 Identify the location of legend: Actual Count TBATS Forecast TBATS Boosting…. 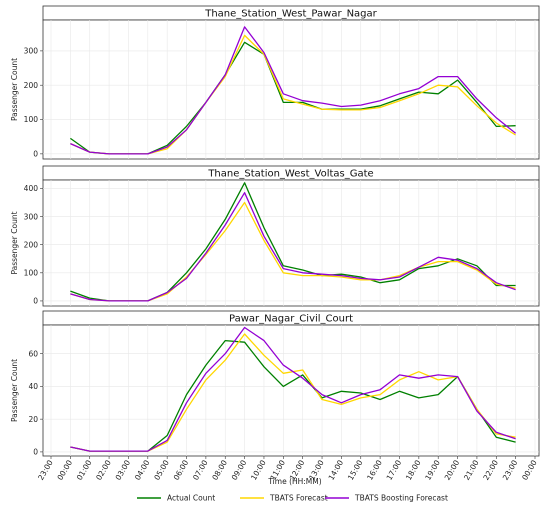
(292, 498).